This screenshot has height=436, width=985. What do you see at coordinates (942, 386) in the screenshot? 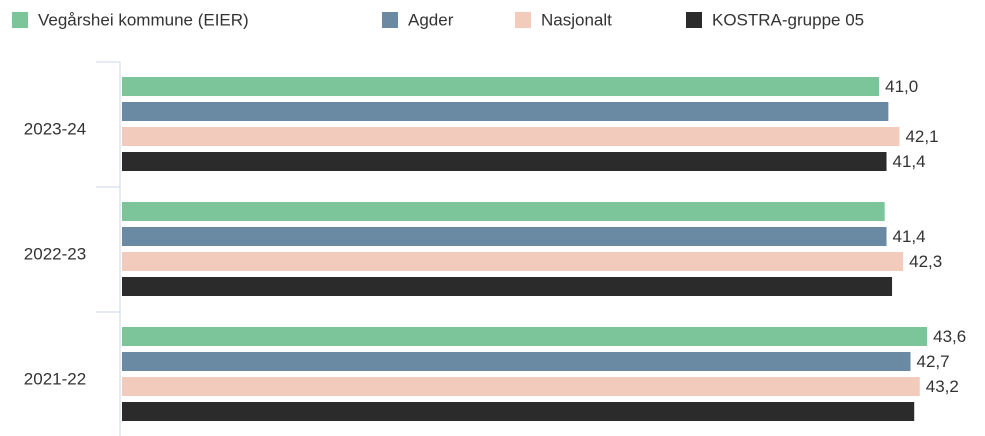
I see `data-label: 43,2` at bounding box center [942, 386].